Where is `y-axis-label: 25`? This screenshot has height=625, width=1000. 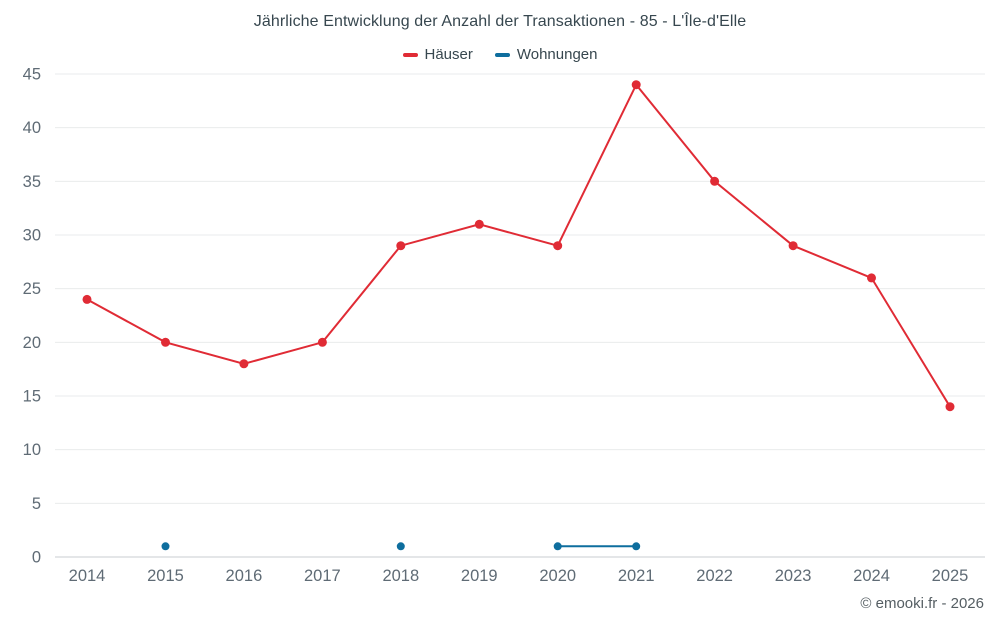 y-axis-label: 25 is located at coordinates (32, 289).